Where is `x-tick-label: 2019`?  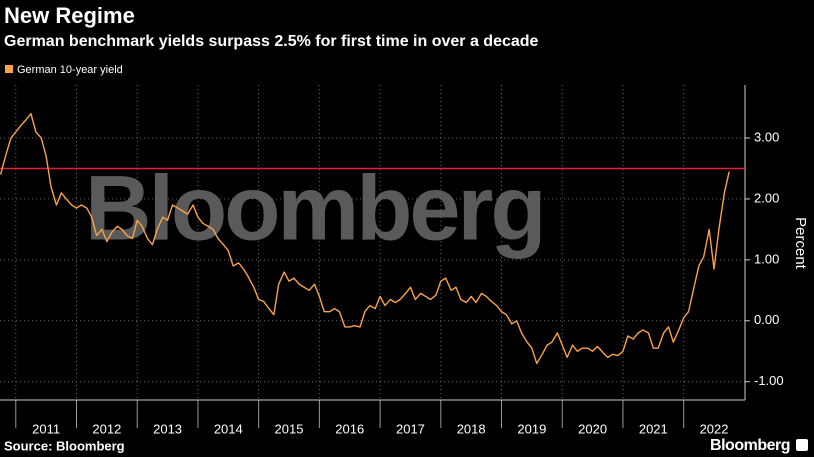
x-tick-label: 2019 is located at coordinates (531, 428).